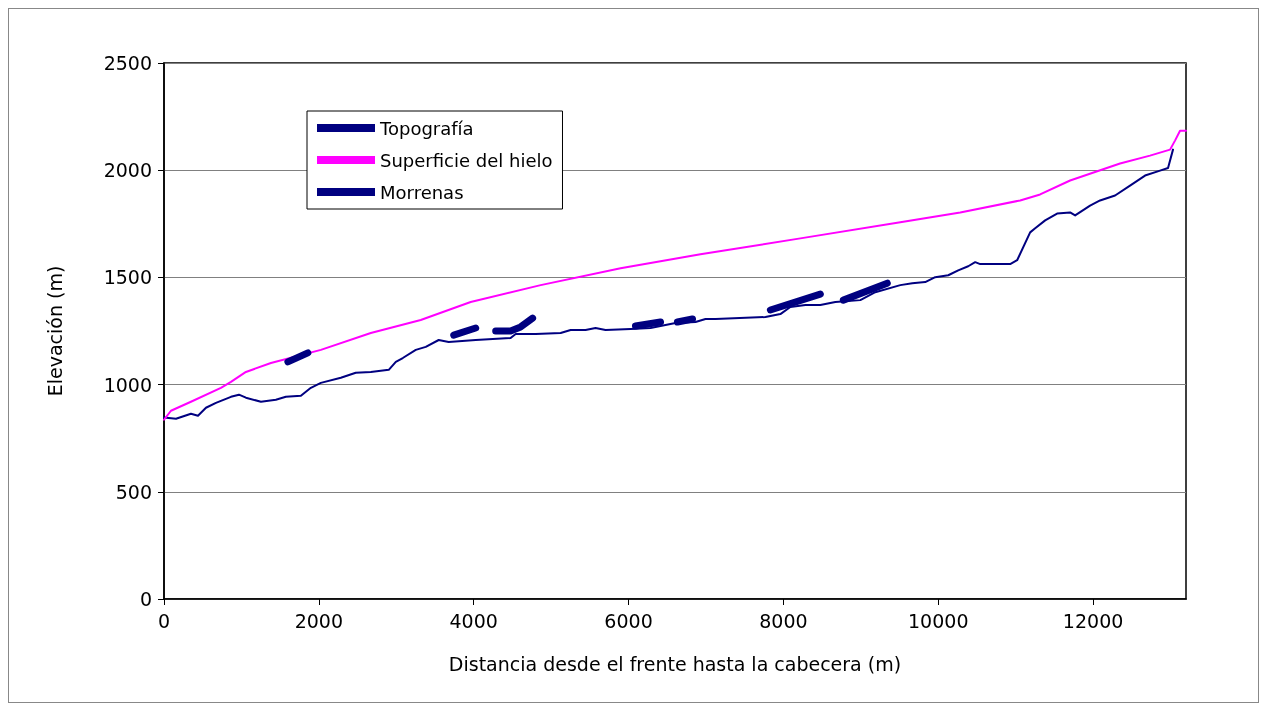 The width and height of the screenshot is (1267, 711). I want to click on x-tick-label: 8000, so click(783, 620).